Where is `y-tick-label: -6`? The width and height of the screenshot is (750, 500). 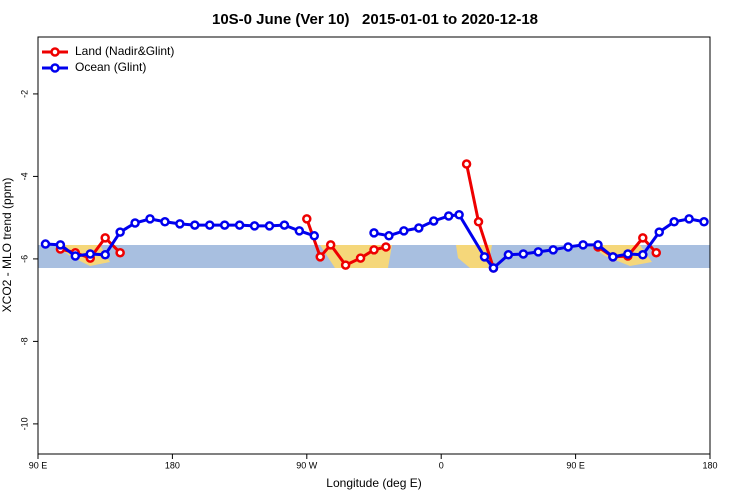
y-tick-label: -6 is located at coordinates (24, 259).